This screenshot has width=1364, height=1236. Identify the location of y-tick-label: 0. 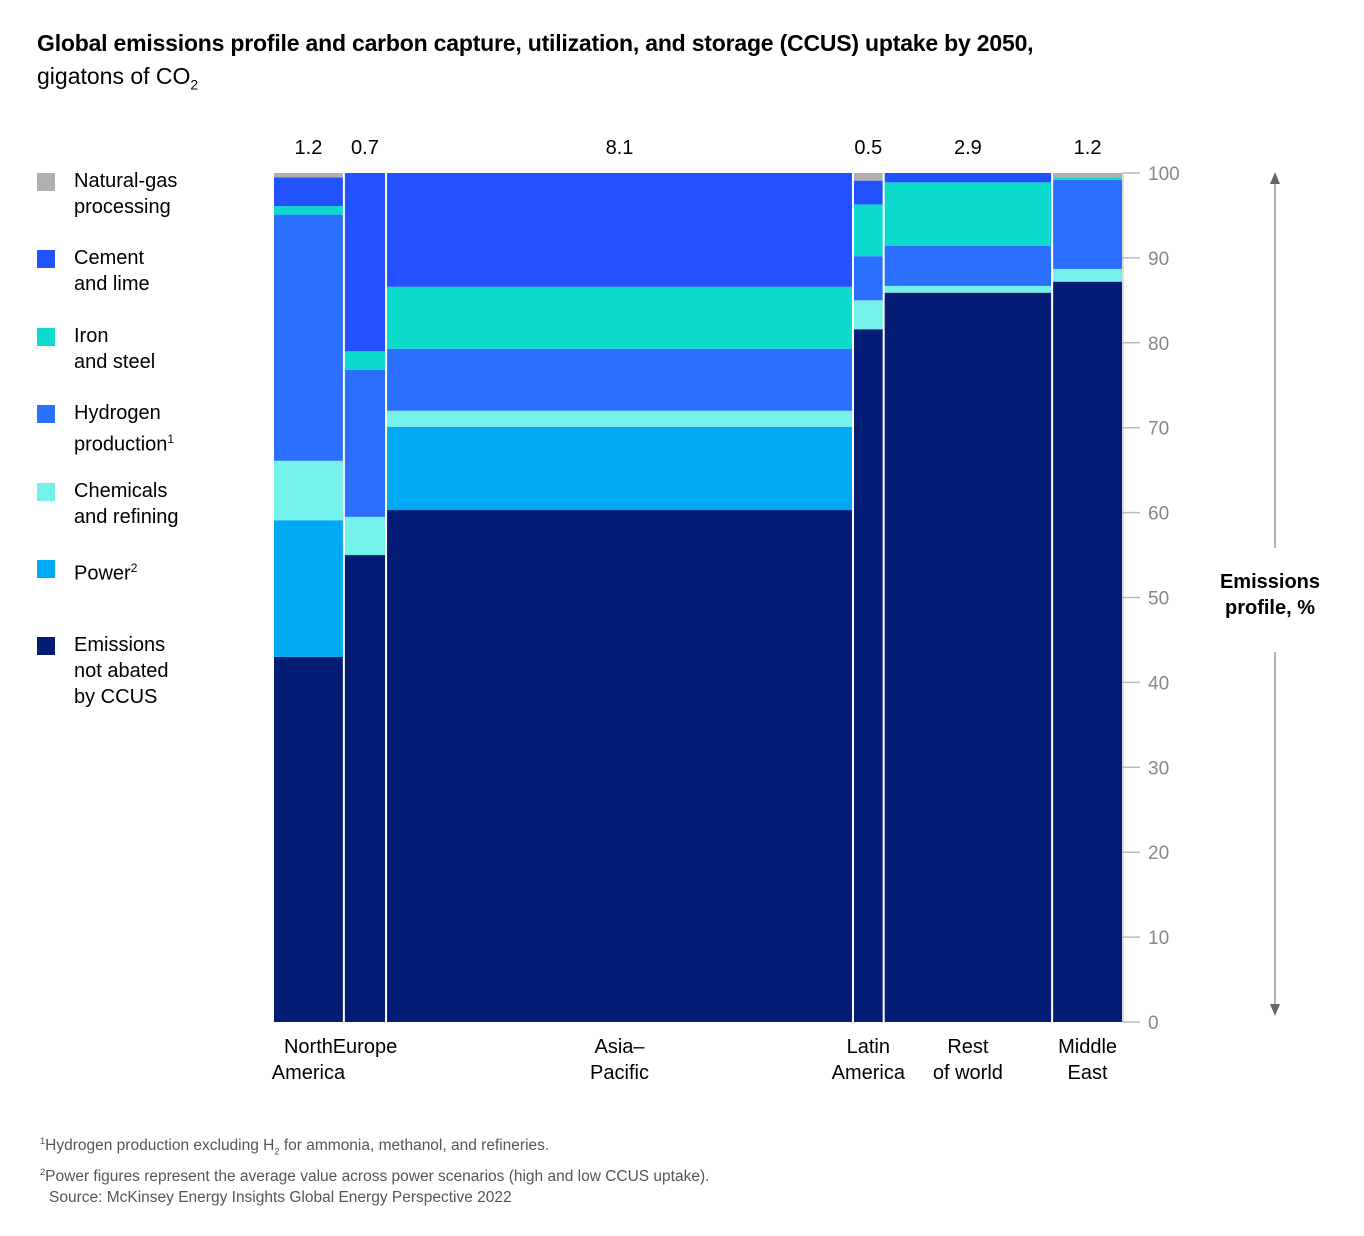
(1153, 1023).